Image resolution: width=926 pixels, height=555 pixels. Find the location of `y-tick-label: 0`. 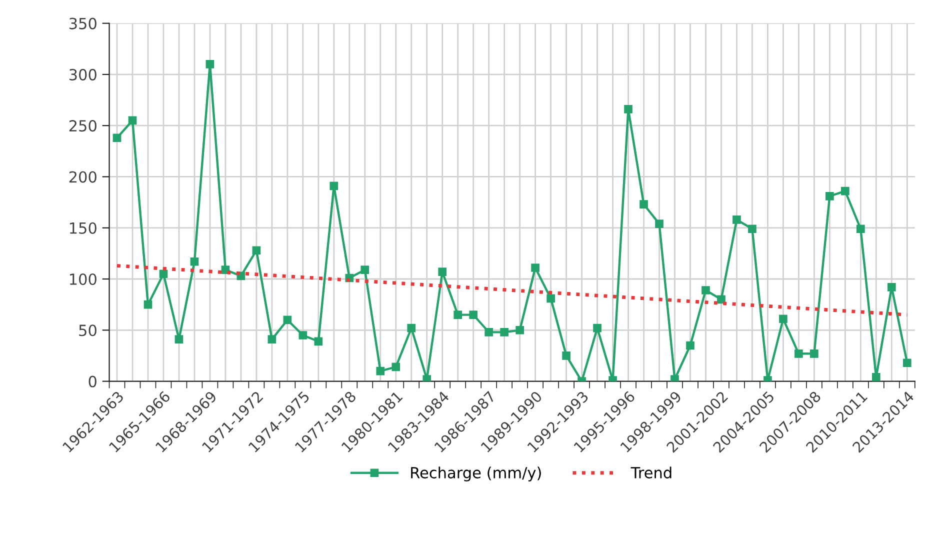

y-tick-label: 0 is located at coordinates (92, 382).